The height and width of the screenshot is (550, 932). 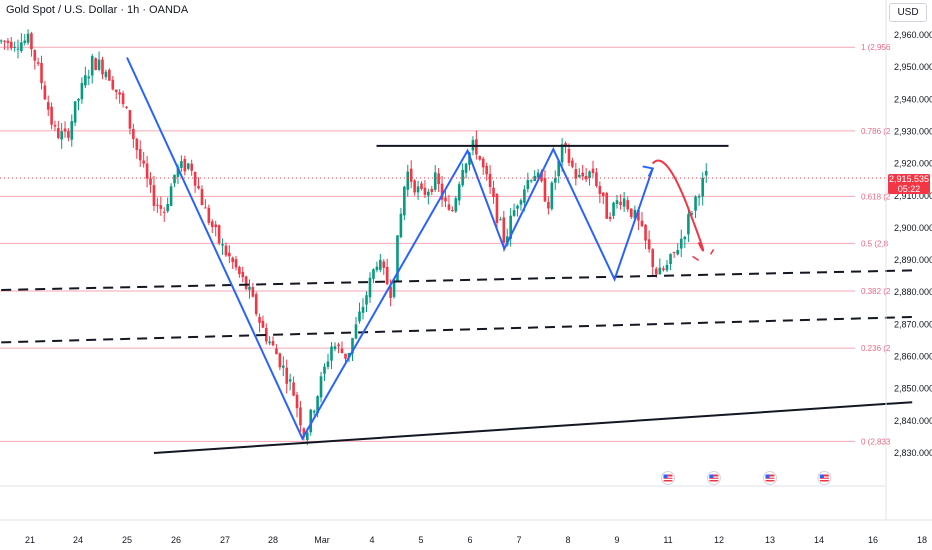 I want to click on fib-level-label: 0.786 (2, so click(x=876, y=131).